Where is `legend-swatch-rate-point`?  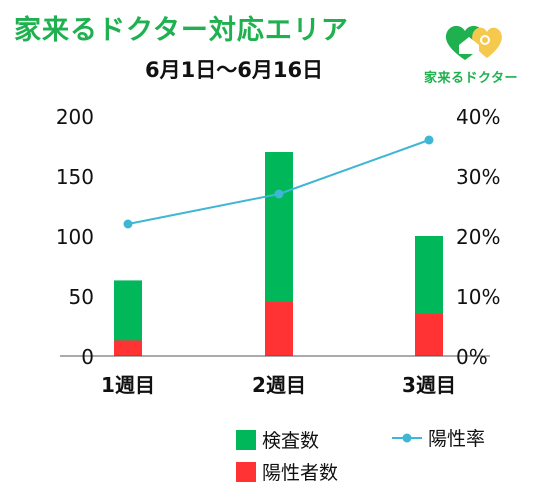 legend-swatch-rate-point is located at coordinates (407, 438).